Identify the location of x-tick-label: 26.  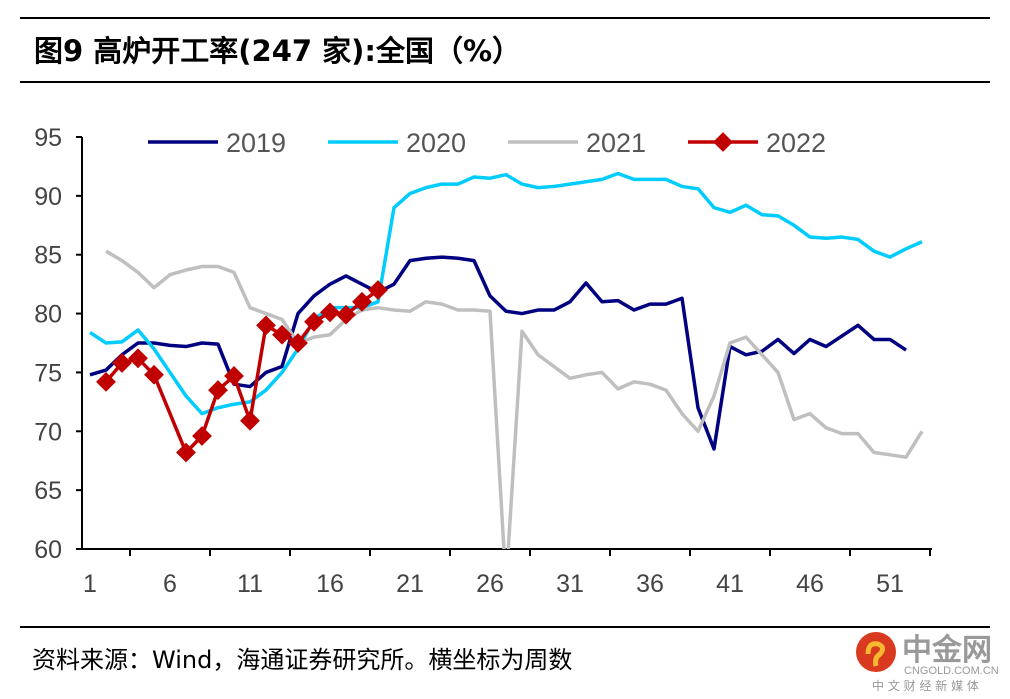
(490, 584).